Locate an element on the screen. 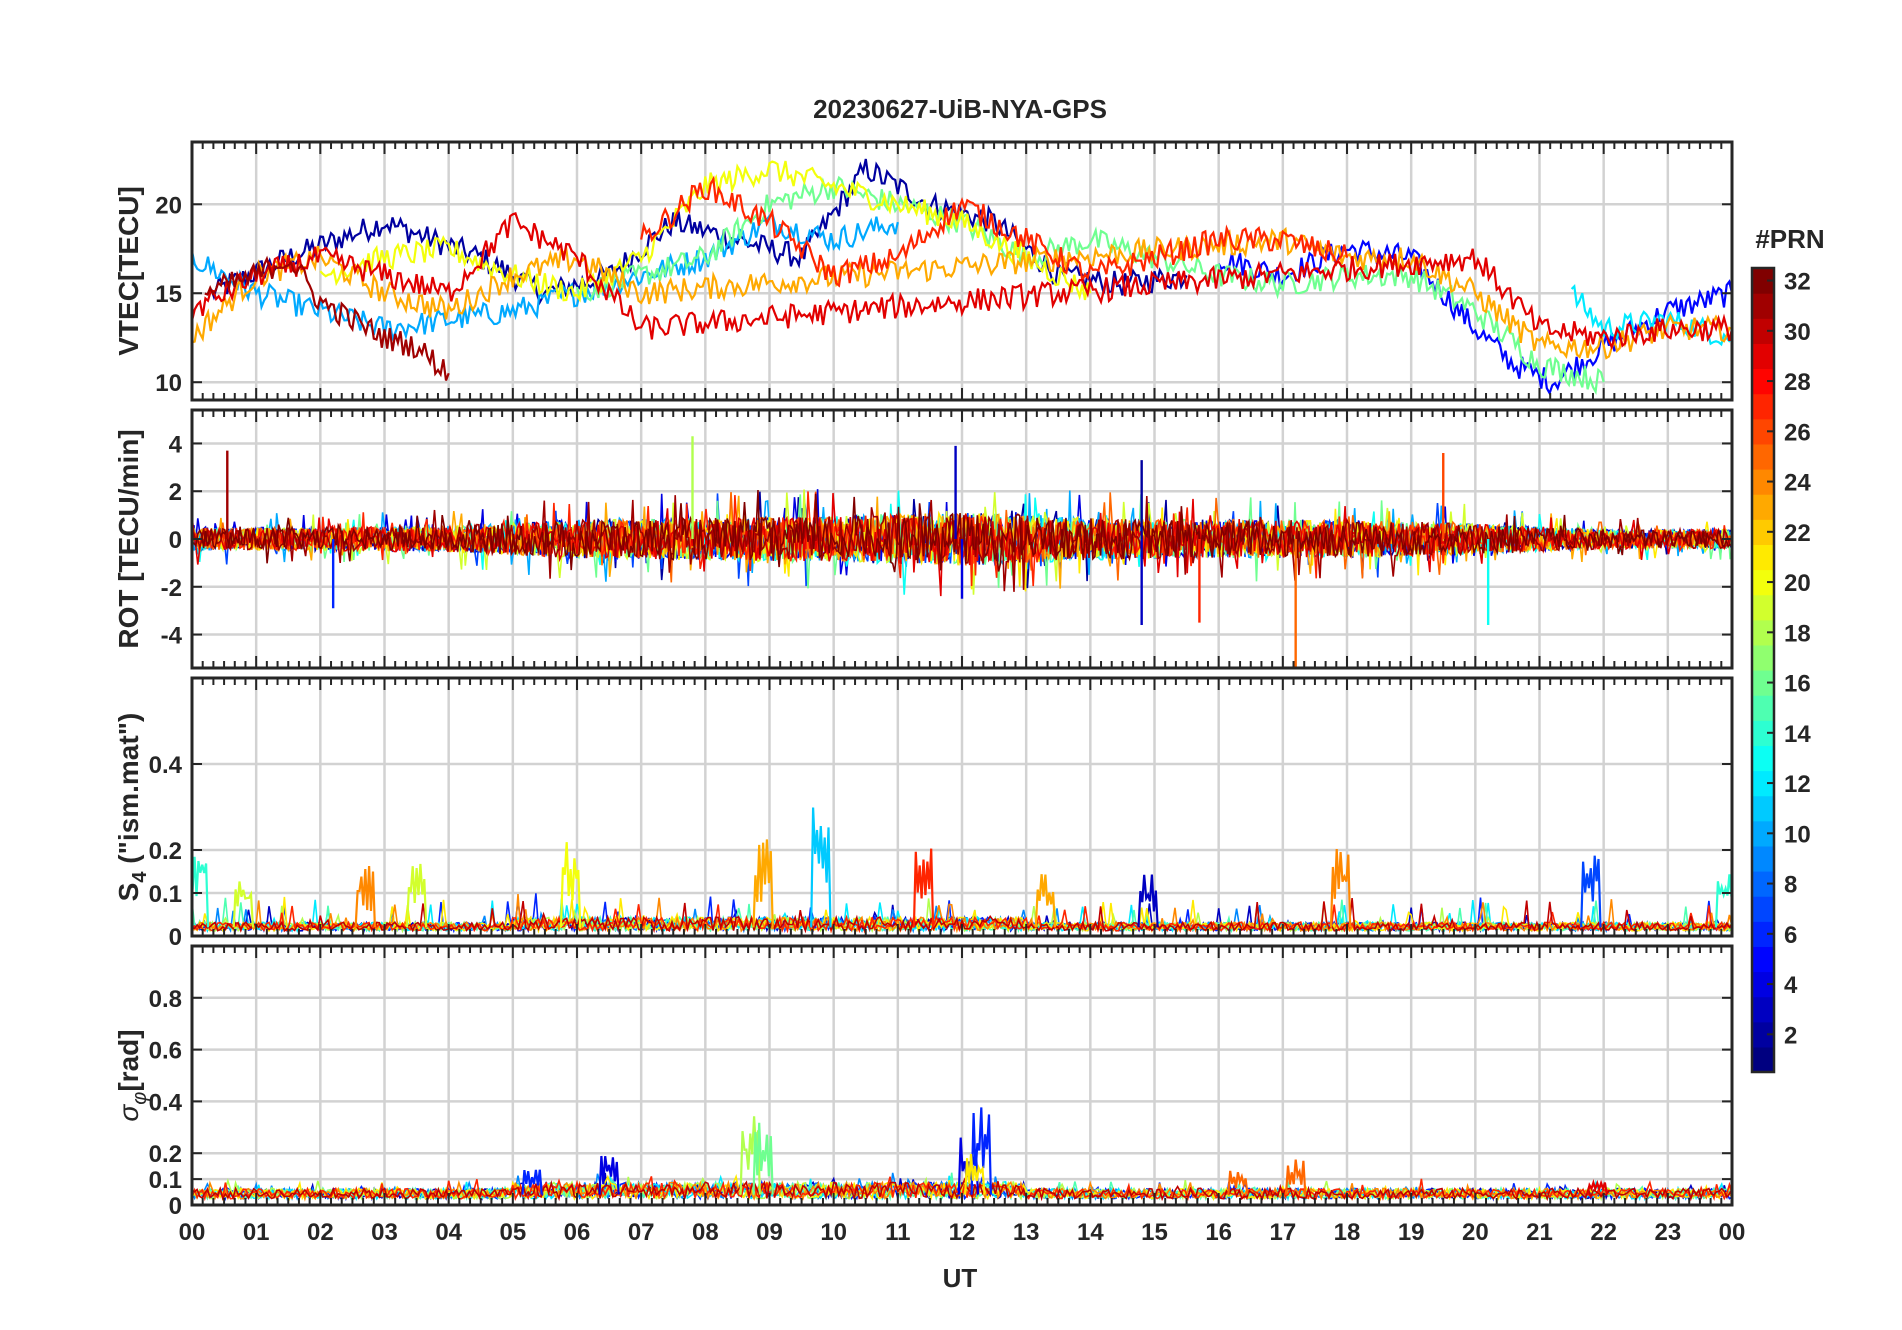  x-tick-label: 22 is located at coordinates (1603, 1232).